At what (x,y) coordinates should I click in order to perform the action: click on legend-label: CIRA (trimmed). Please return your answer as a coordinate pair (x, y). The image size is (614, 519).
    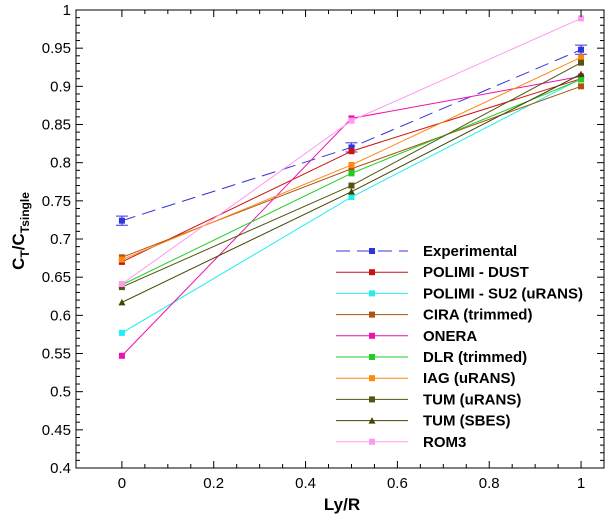
    Looking at the image, I should click on (477, 315).